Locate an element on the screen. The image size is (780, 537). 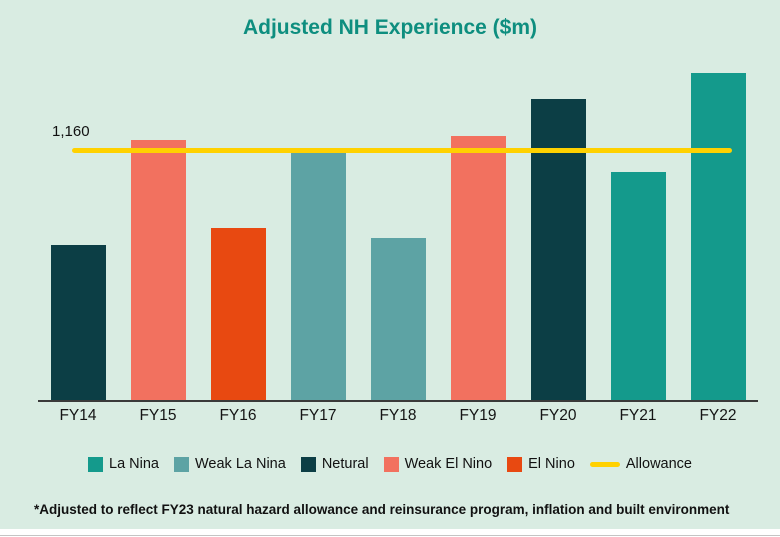
legend-swatch-icon-weak-la-nina is located at coordinates (181, 464).